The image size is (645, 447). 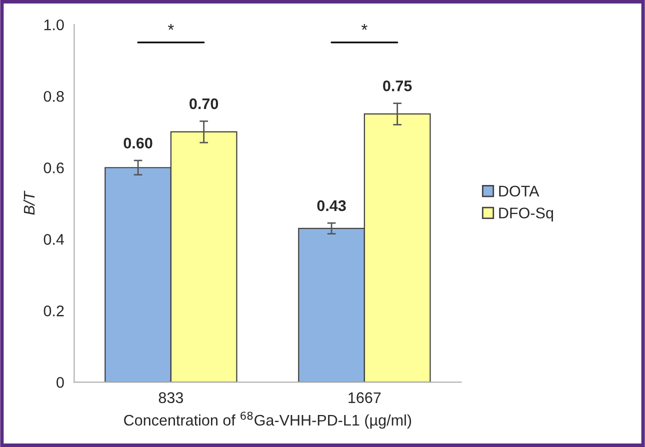 What do you see at coordinates (54, 311) in the screenshot?
I see `y-tick-label: 0.2` at bounding box center [54, 311].